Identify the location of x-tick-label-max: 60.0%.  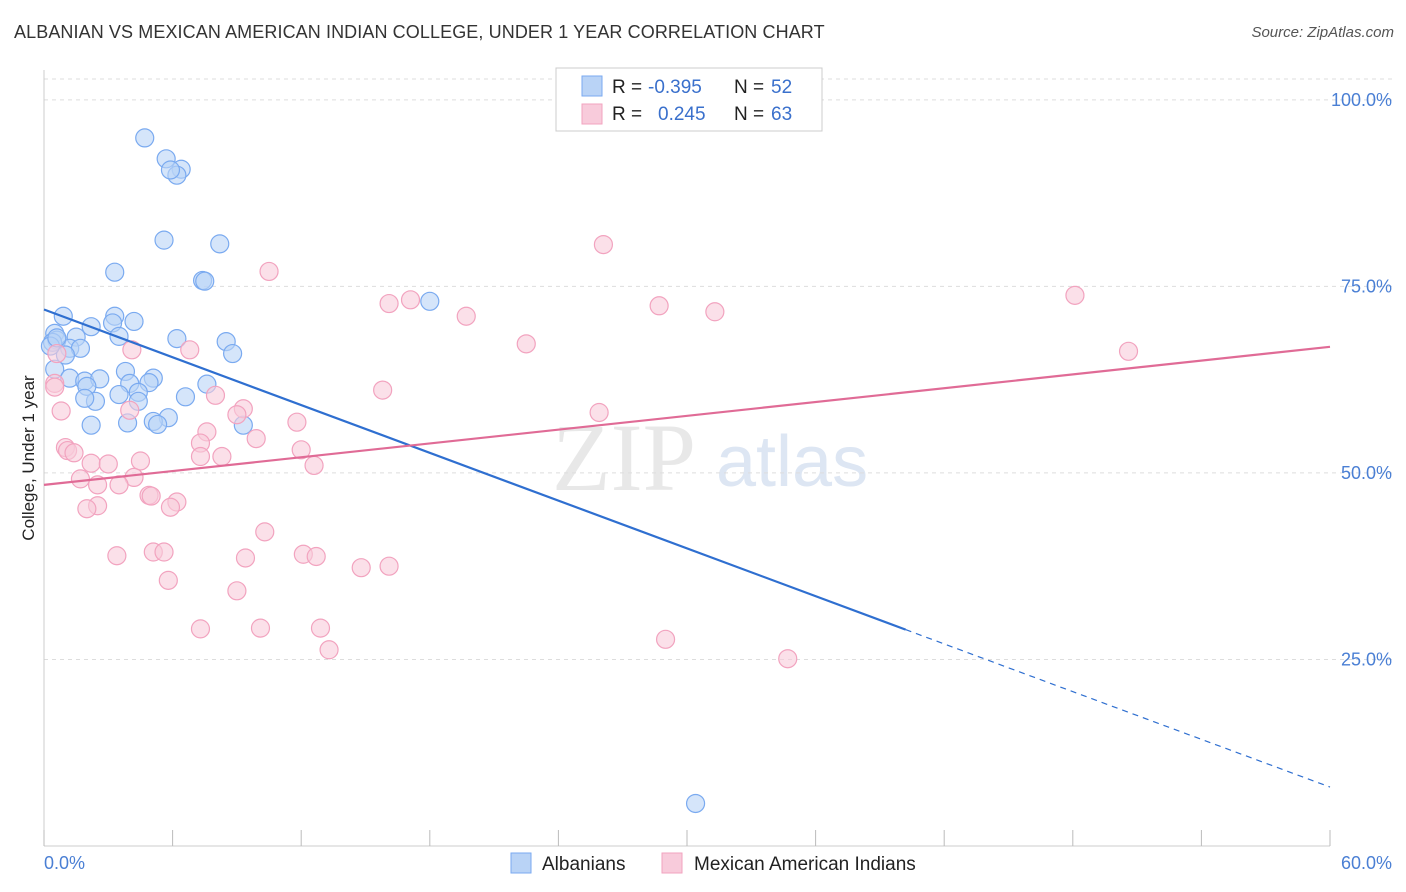
(1366, 863).